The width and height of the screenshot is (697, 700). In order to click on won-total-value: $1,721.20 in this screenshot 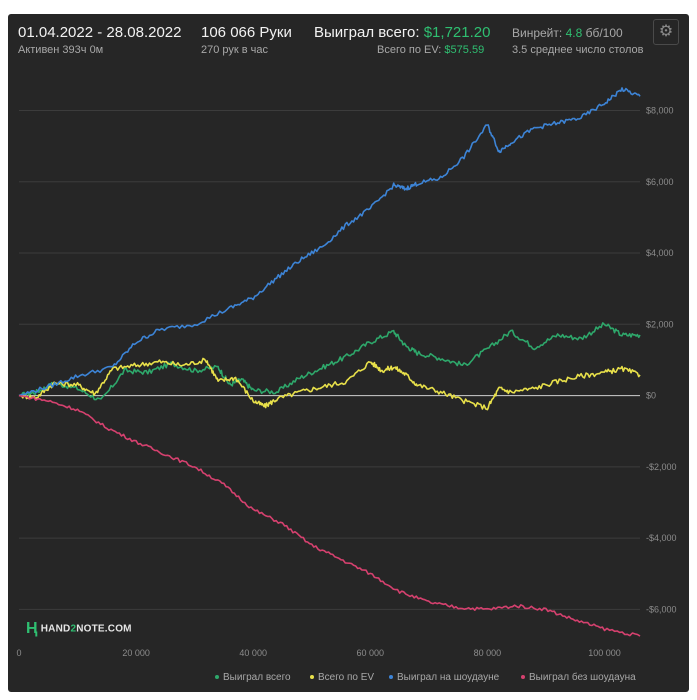, I will do `click(457, 32)`.